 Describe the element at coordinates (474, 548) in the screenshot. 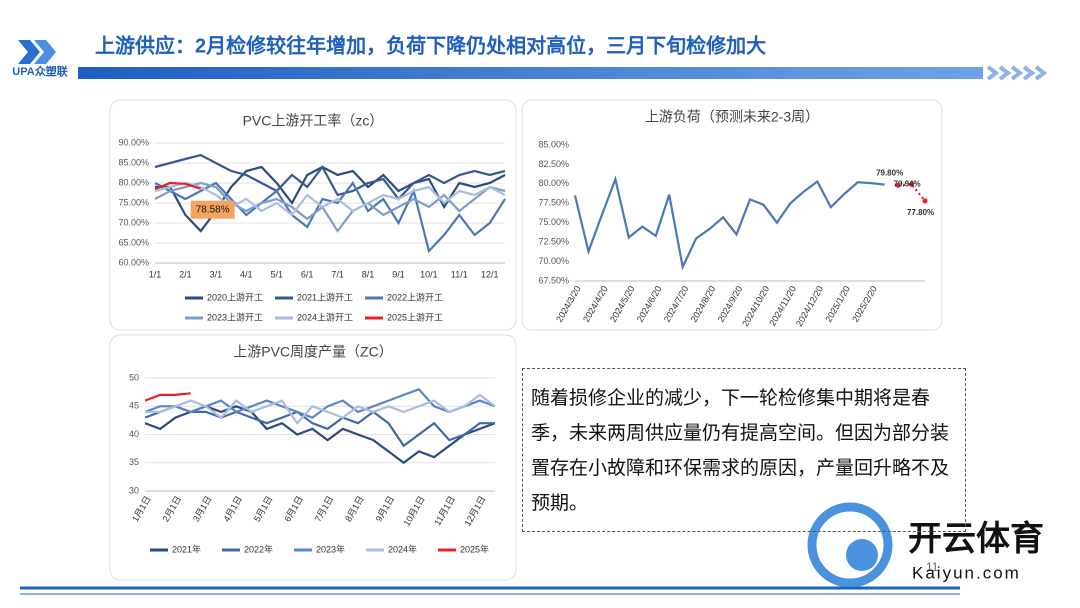

I see `legend-label: 2025年` at that location.